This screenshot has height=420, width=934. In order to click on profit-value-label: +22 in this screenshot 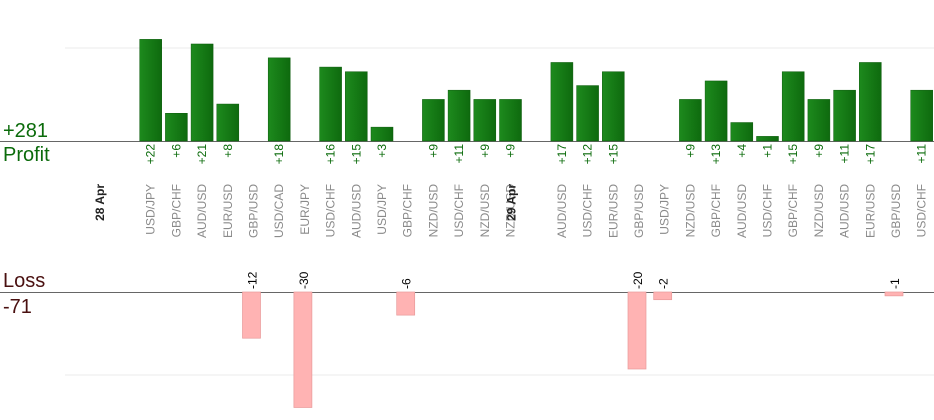, I will do `click(151, 154)`.